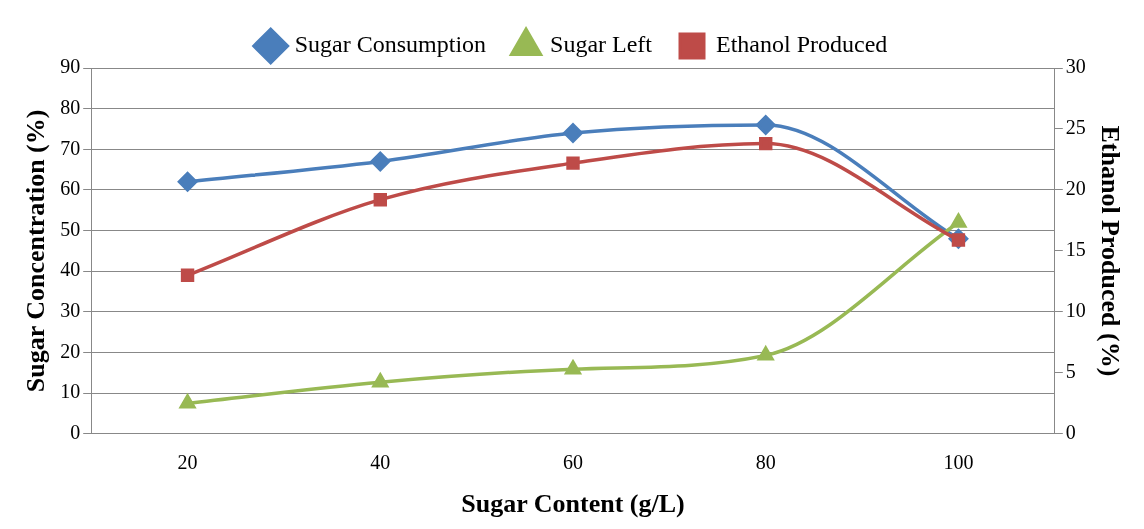 Image resolution: width=1144 pixels, height=529 pixels. What do you see at coordinates (1110, 251) in the screenshot?
I see `y2-axis-title: Ethanol Produced (%)` at bounding box center [1110, 251].